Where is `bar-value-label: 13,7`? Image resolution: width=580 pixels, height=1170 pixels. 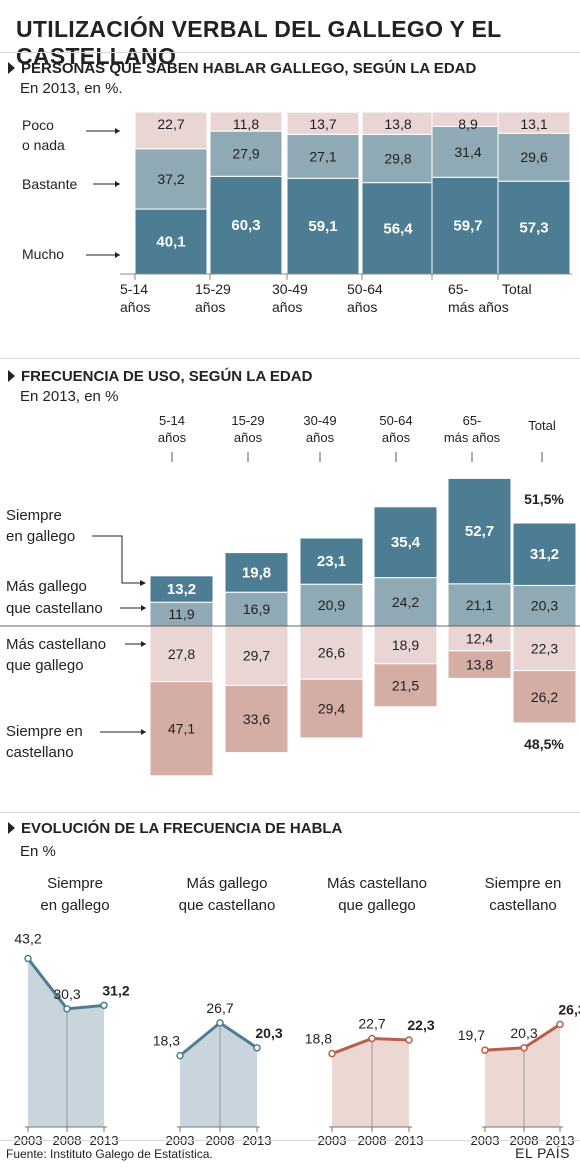
bar-value-label: 13,7 is located at coordinates (322, 124).